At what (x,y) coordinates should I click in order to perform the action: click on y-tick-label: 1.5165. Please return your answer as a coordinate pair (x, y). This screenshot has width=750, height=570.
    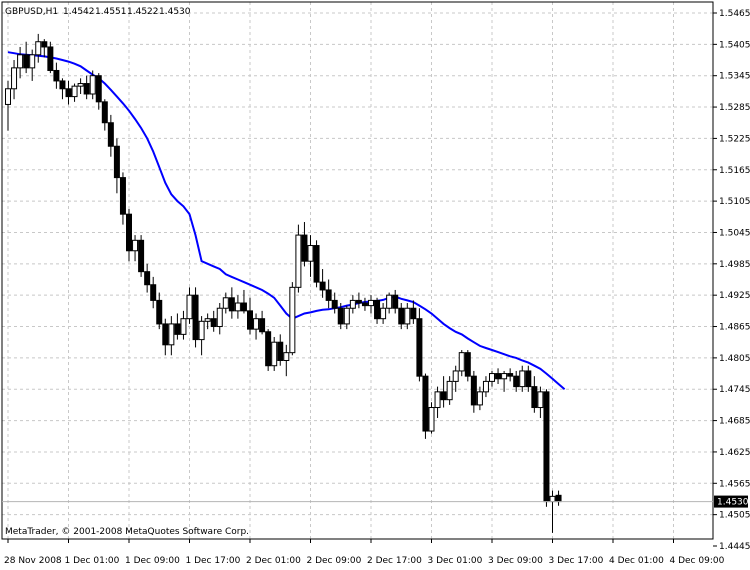
    Looking at the image, I should click on (734, 171).